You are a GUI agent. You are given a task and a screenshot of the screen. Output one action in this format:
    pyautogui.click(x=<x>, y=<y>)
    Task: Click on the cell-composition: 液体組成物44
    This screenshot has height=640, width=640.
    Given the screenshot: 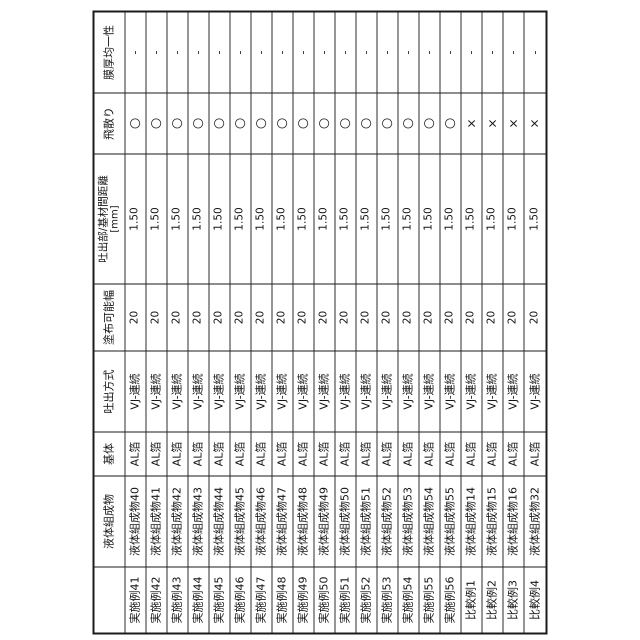 What is the action you would take?
    pyautogui.click(x=220, y=521)
    